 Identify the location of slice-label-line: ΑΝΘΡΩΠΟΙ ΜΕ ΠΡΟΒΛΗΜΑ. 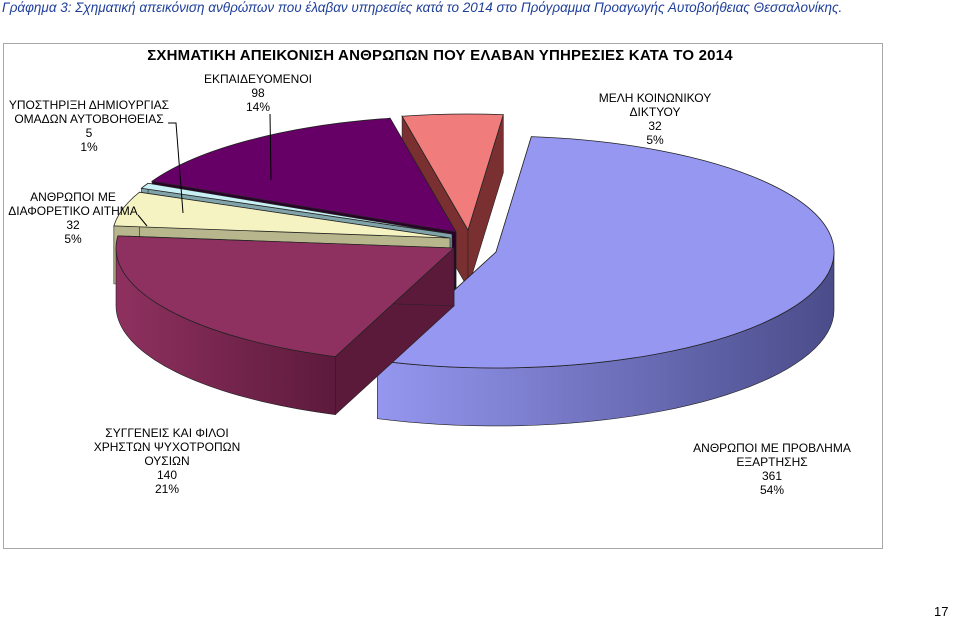
(772, 448).